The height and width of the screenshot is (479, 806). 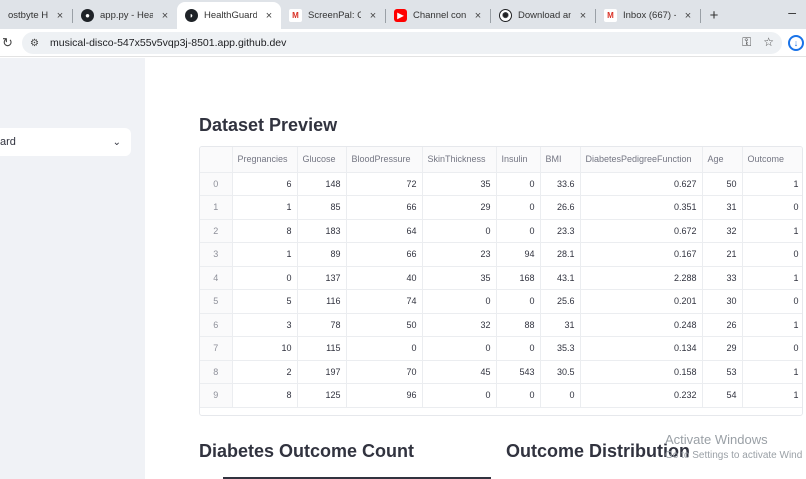 I want to click on table-cell: 2, so click(x=265, y=372).